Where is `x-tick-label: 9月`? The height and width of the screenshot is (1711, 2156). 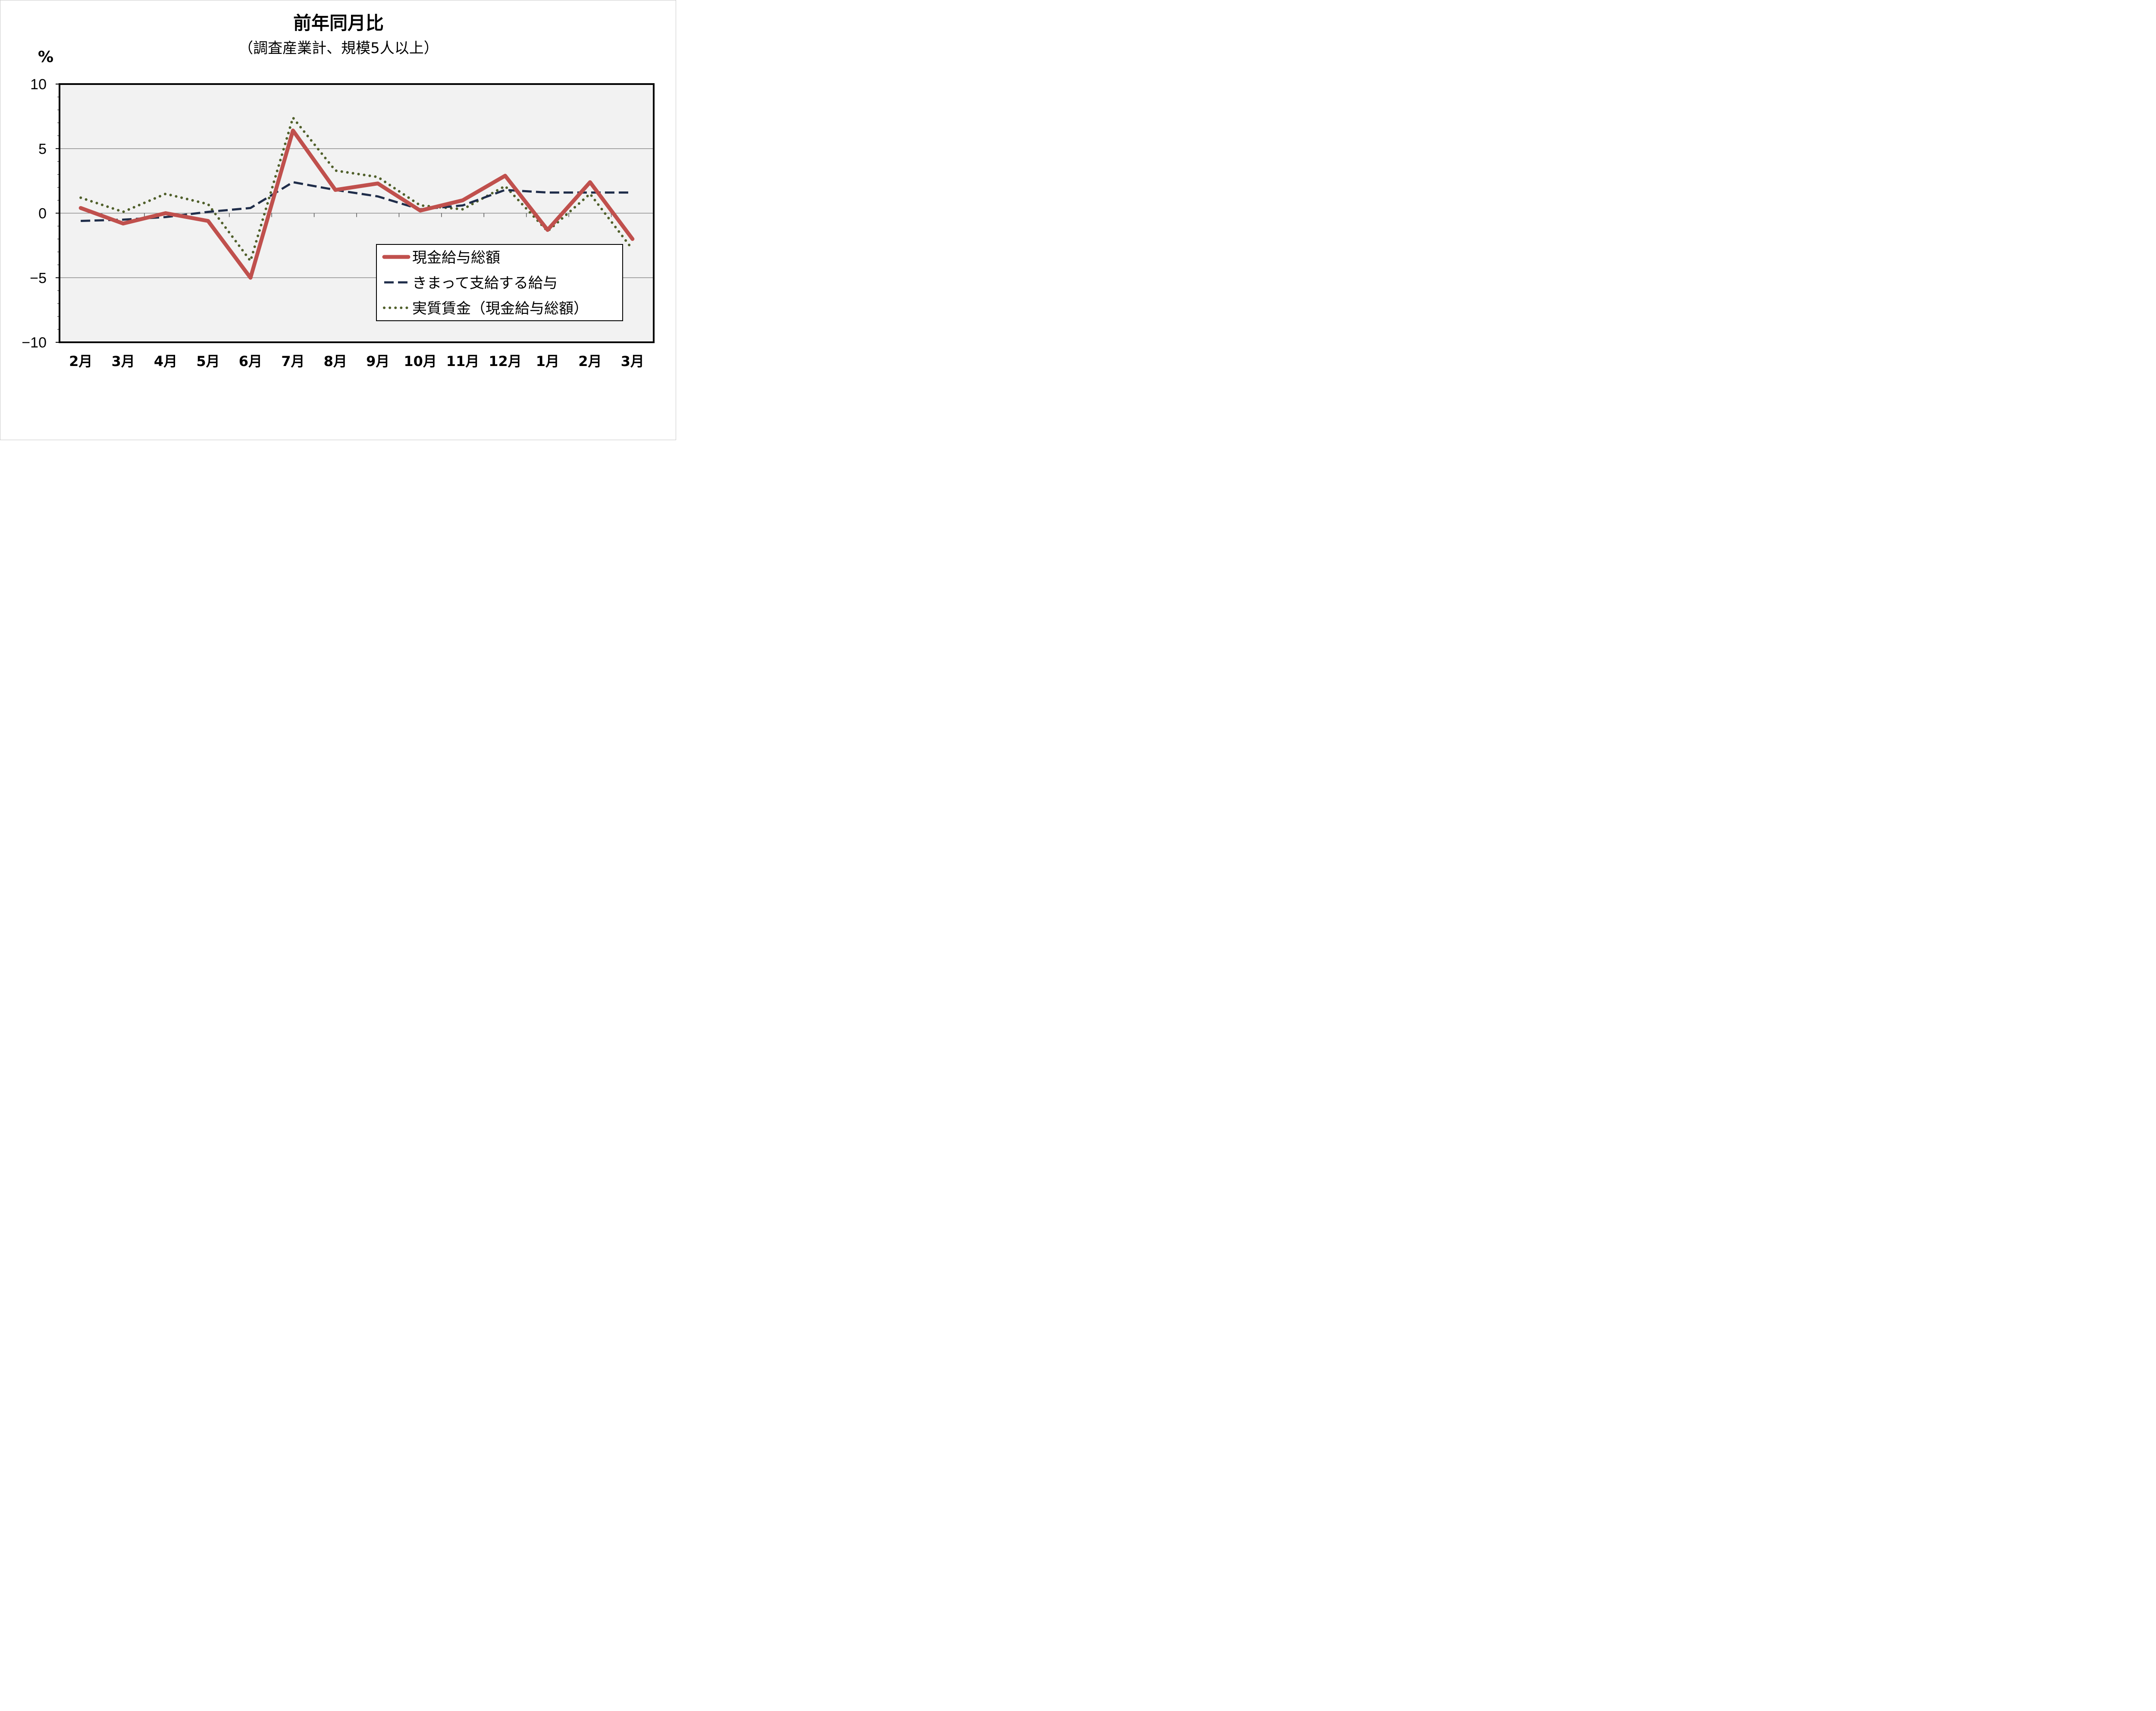 x-tick-label: 9月 is located at coordinates (377, 361).